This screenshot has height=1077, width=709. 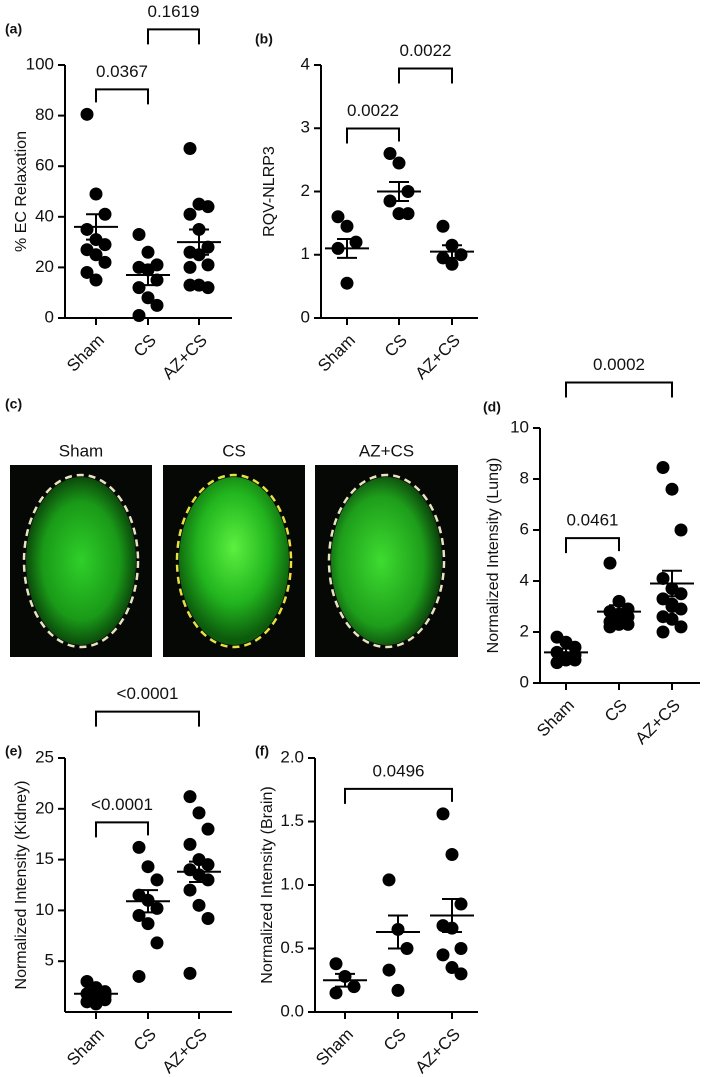 I want to click on y-tick-label: 4, so click(x=524, y=579).